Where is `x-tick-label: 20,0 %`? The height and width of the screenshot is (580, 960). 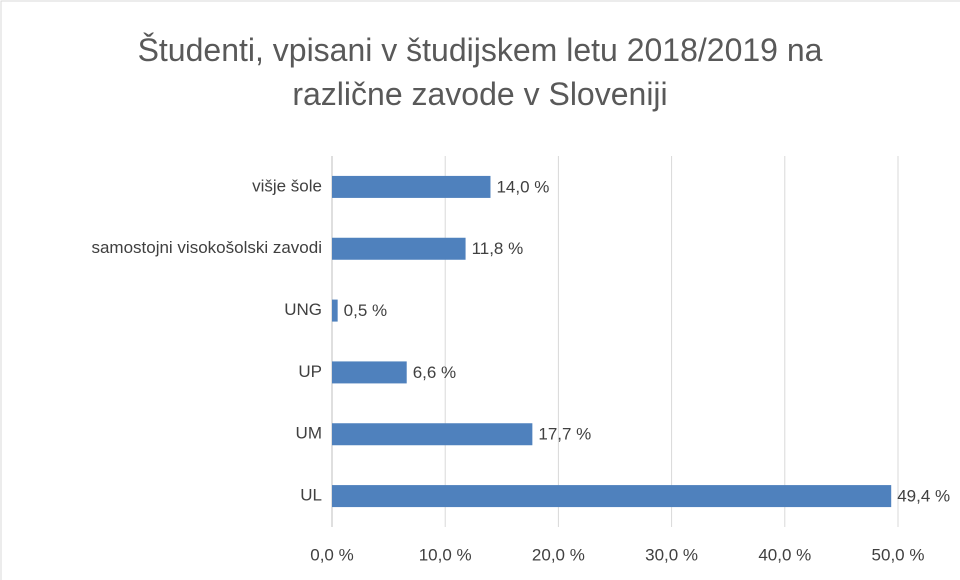
x-tick-label: 20,0 % is located at coordinates (558, 554).